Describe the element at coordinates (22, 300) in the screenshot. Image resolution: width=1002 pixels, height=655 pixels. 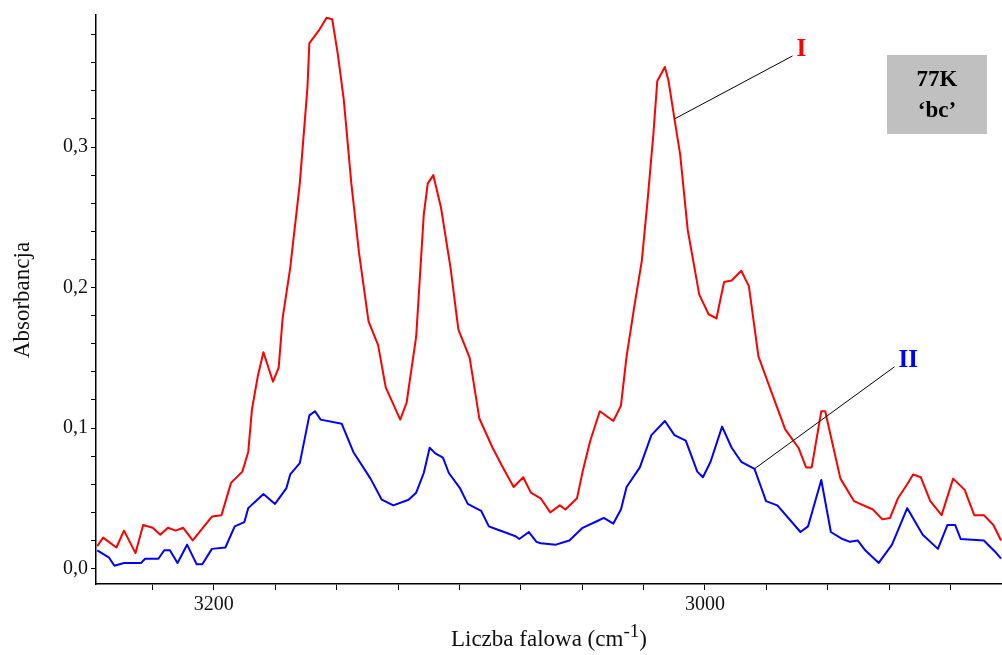
I see `y-axis-title: Absorbancja` at that location.